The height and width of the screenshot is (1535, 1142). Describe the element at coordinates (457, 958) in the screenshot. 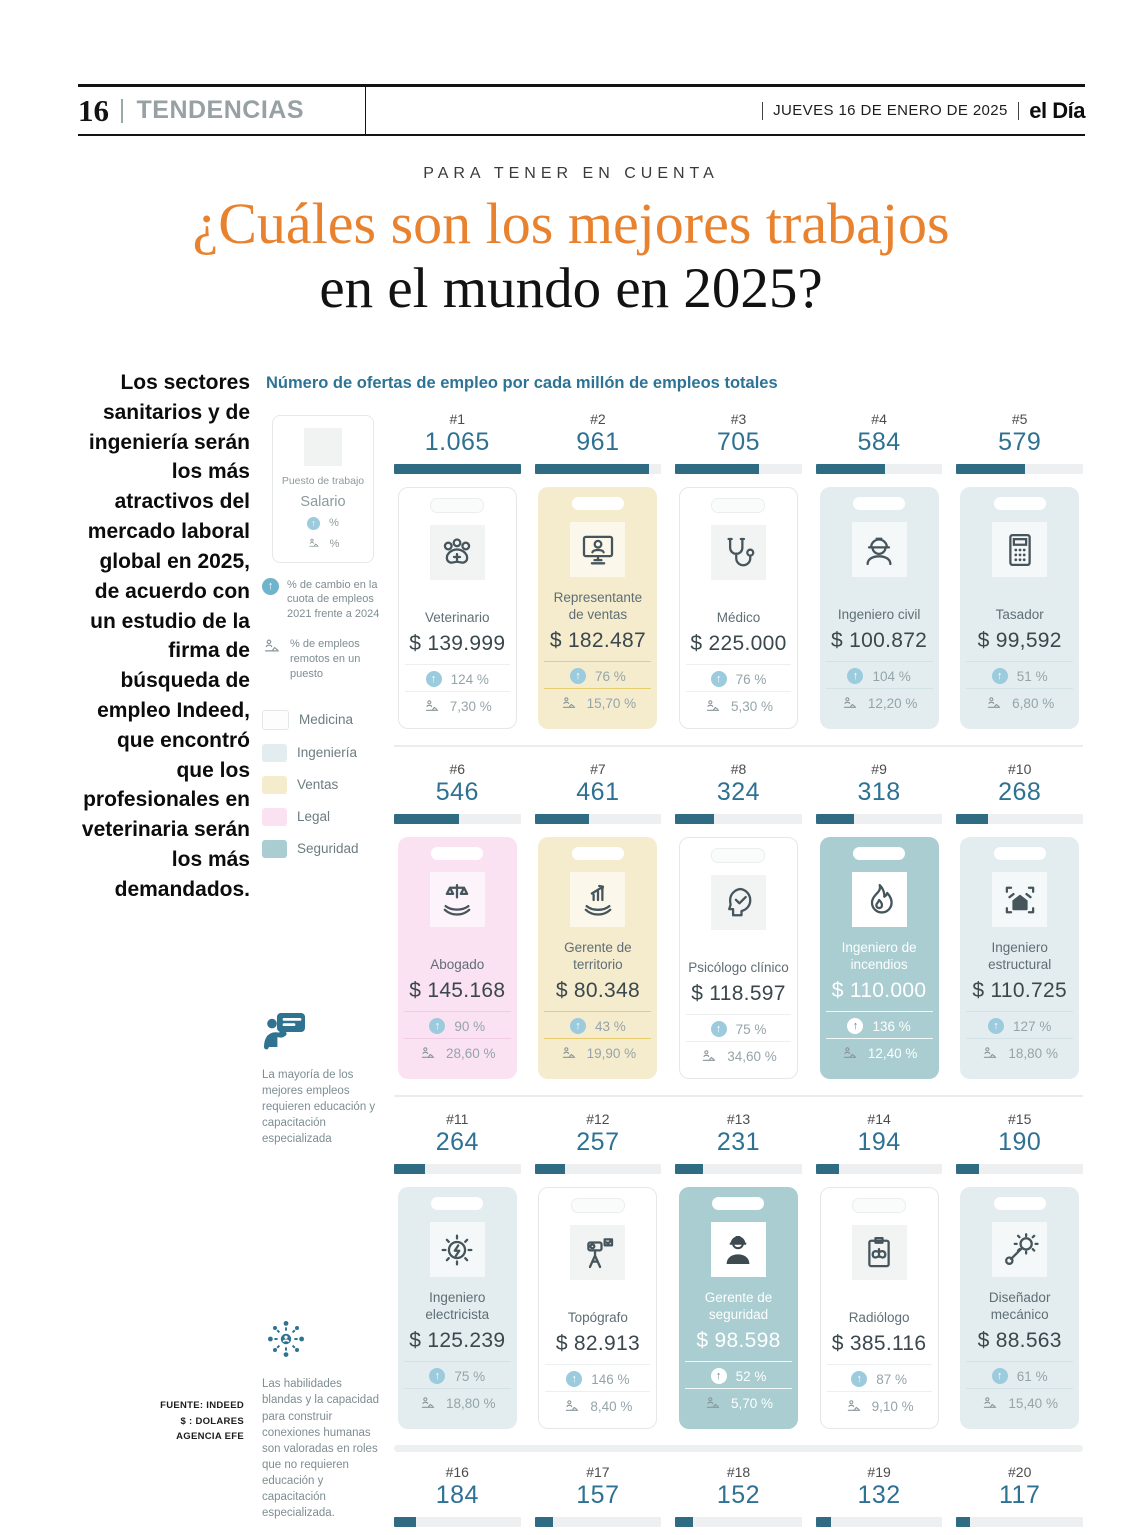

I see `job-card: Abogado $ 145.168 ↑ 90 % 28,60 %` at that location.